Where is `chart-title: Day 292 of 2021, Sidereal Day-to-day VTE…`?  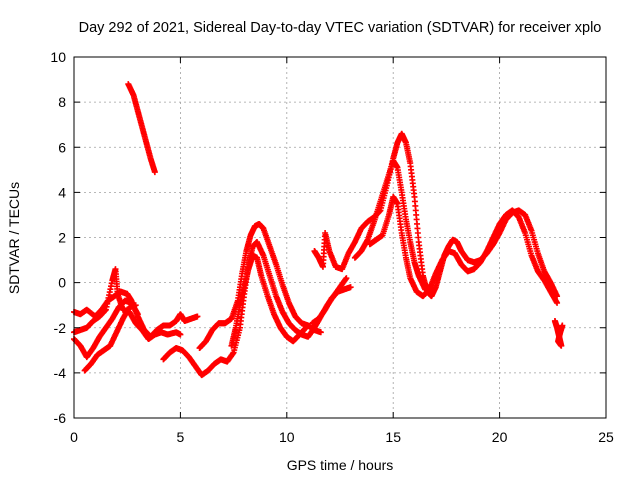
chart-title: Day 292 of 2021, Sidereal Day-to-day VTE… is located at coordinates (340, 28).